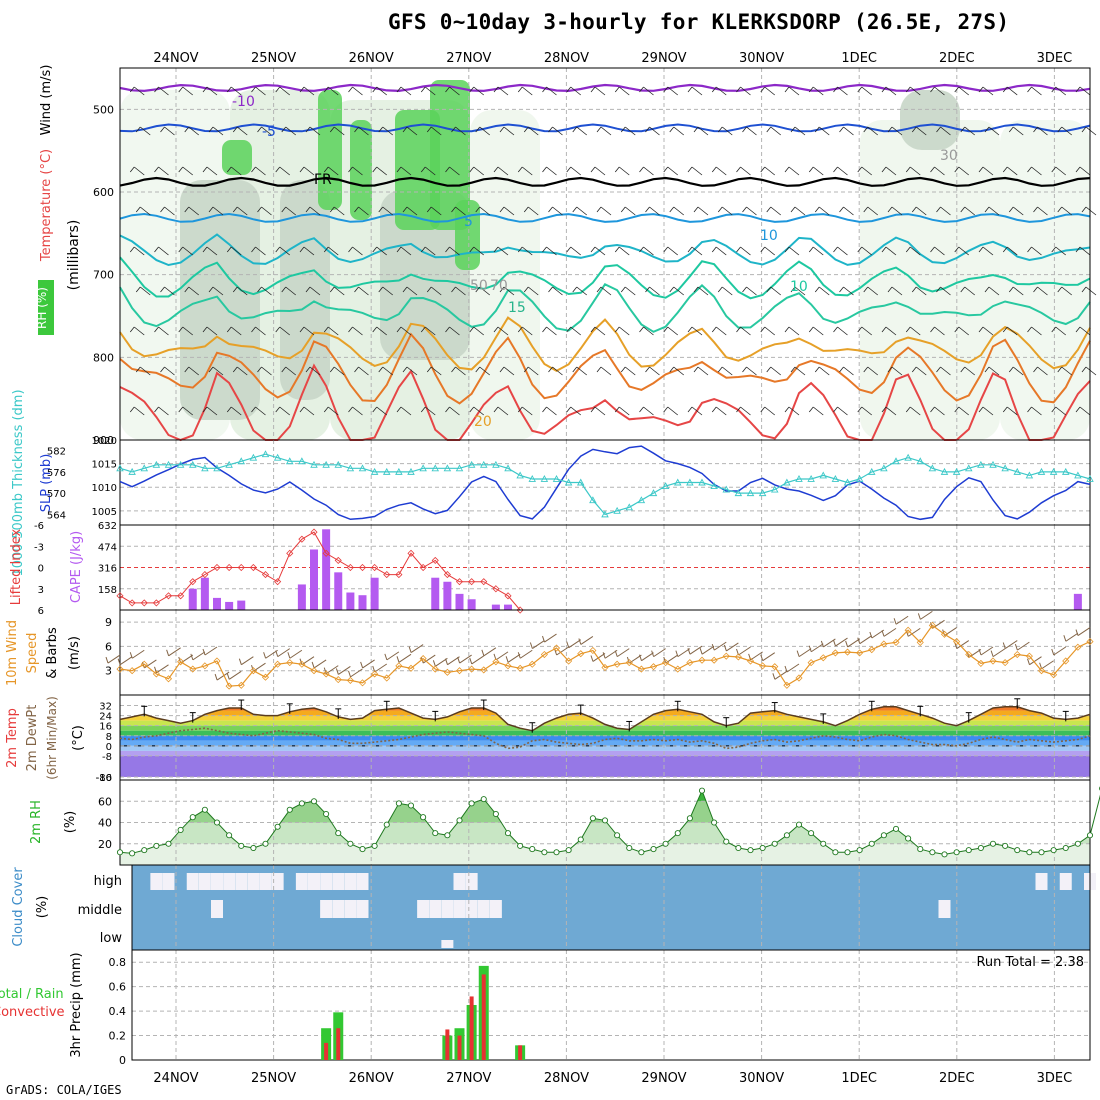 The image size is (1100, 1100). What do you see at coordinates (859, 1078) in the screenshot?
I see `day-label-bottom: 1DEC` at bounding box center [859, 1078].